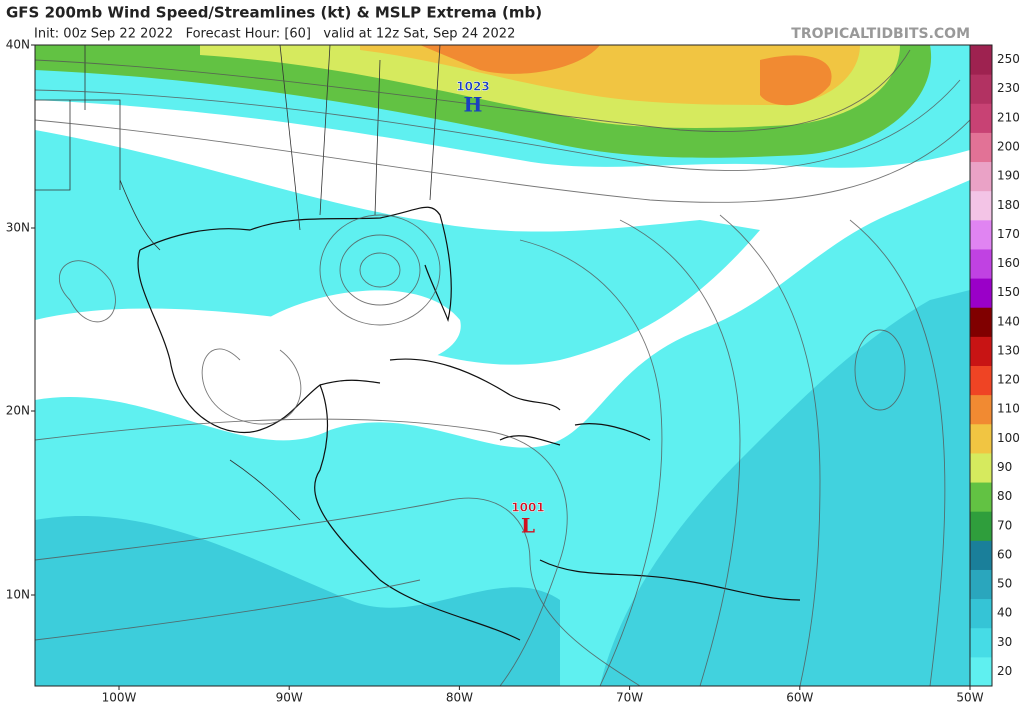 The width and height of the screenshot is (1024, 706). Describe the element at coordinates (1008, 409) in the screenshot. I see `colorbar-label: 110` at that location.